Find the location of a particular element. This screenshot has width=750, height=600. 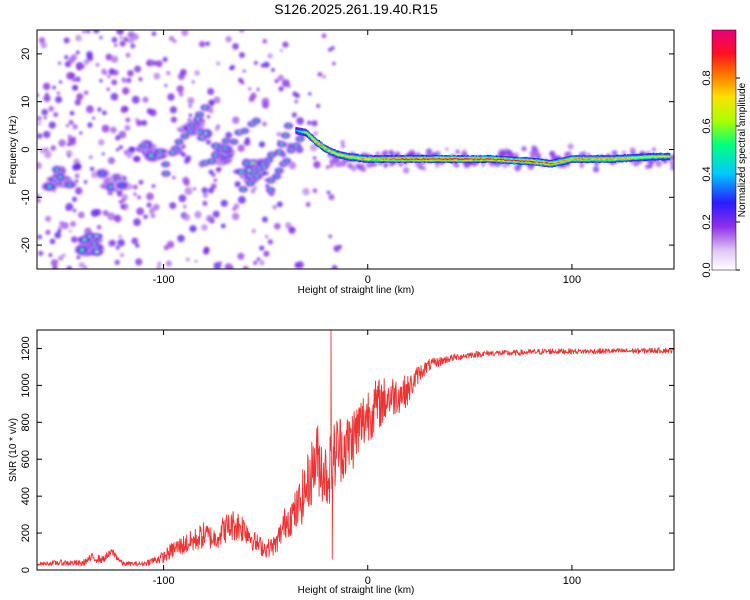

snr-y-label: SNR (10 * v/v) is located at coordinates (13, 450).